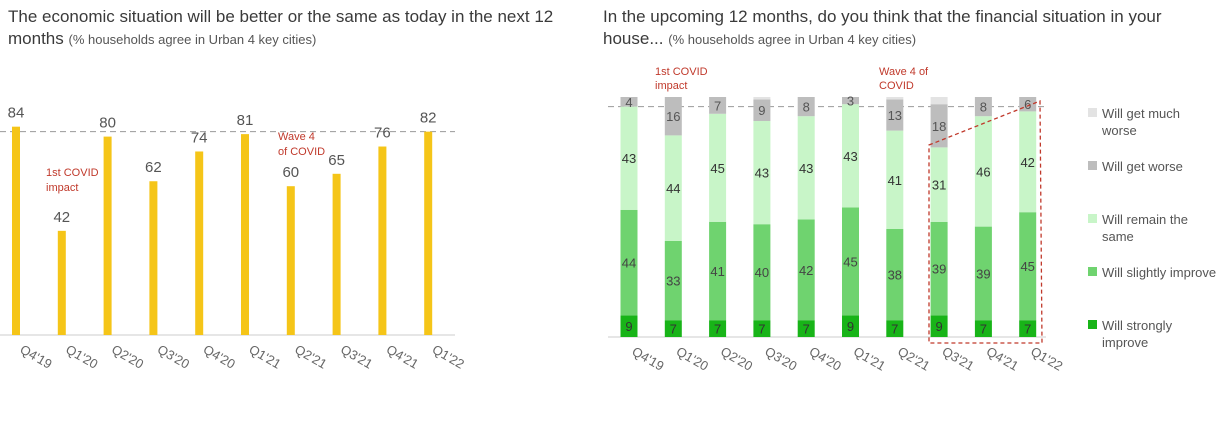  I want to click on stack-label-slightly-3: 40, so click(762, 272).